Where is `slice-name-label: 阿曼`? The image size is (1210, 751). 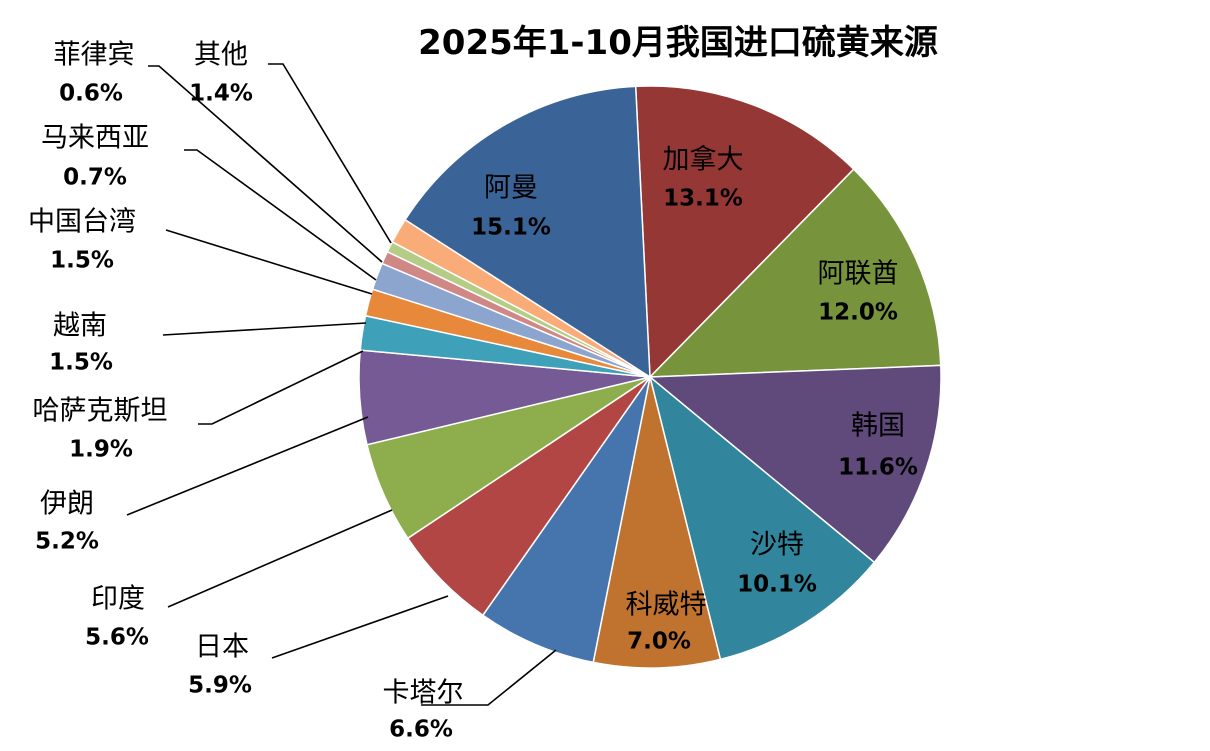
slice-name-label: 阿曼 is located at coordinates (511, 188).